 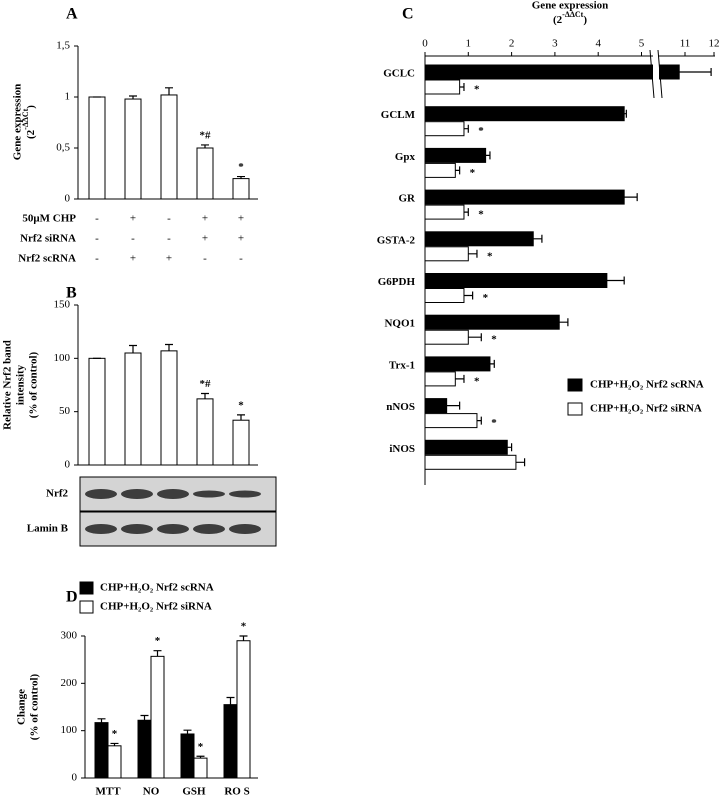 I want to click on unit-part: ), so click(x=31, y=107).